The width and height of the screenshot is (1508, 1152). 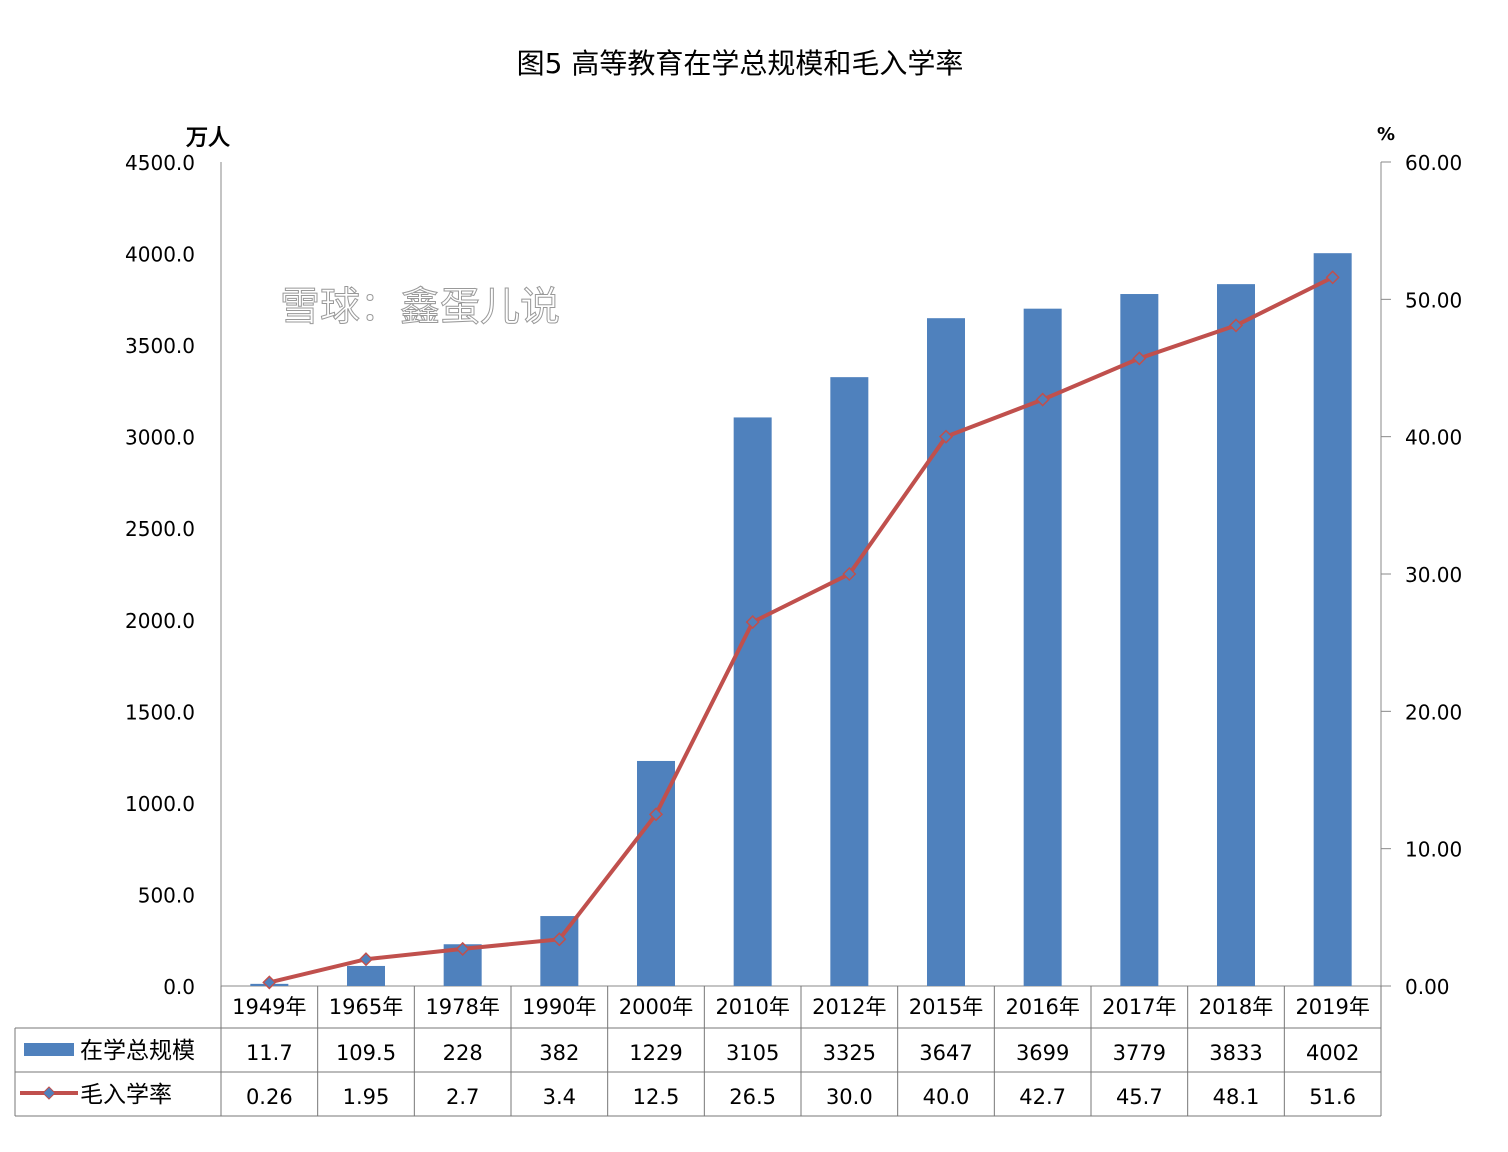 I want to click on category-label: 1978年, so click(x=462, y=1007).